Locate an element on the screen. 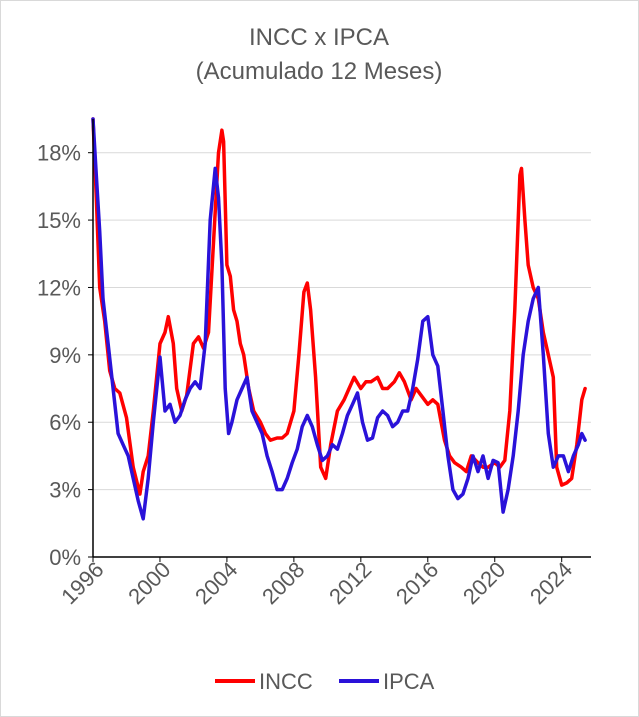  legend: INCC IPCA is located at coordinates (325, 681).